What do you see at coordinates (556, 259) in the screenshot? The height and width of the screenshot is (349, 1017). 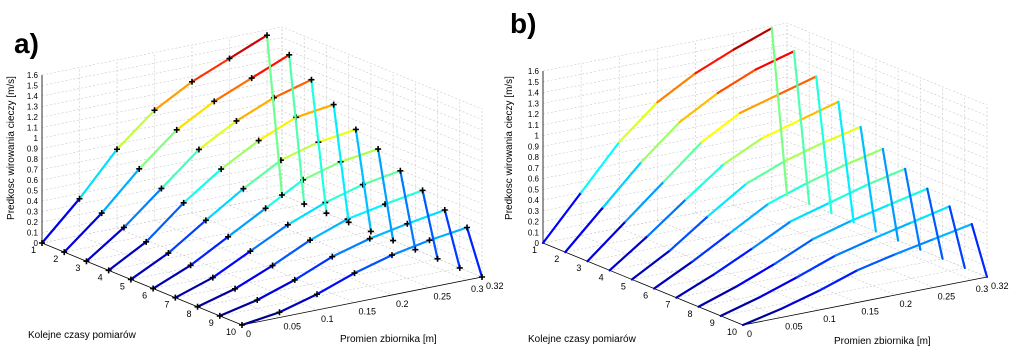 I see `x-tick-label: 2` at bounding box center [556, 259].